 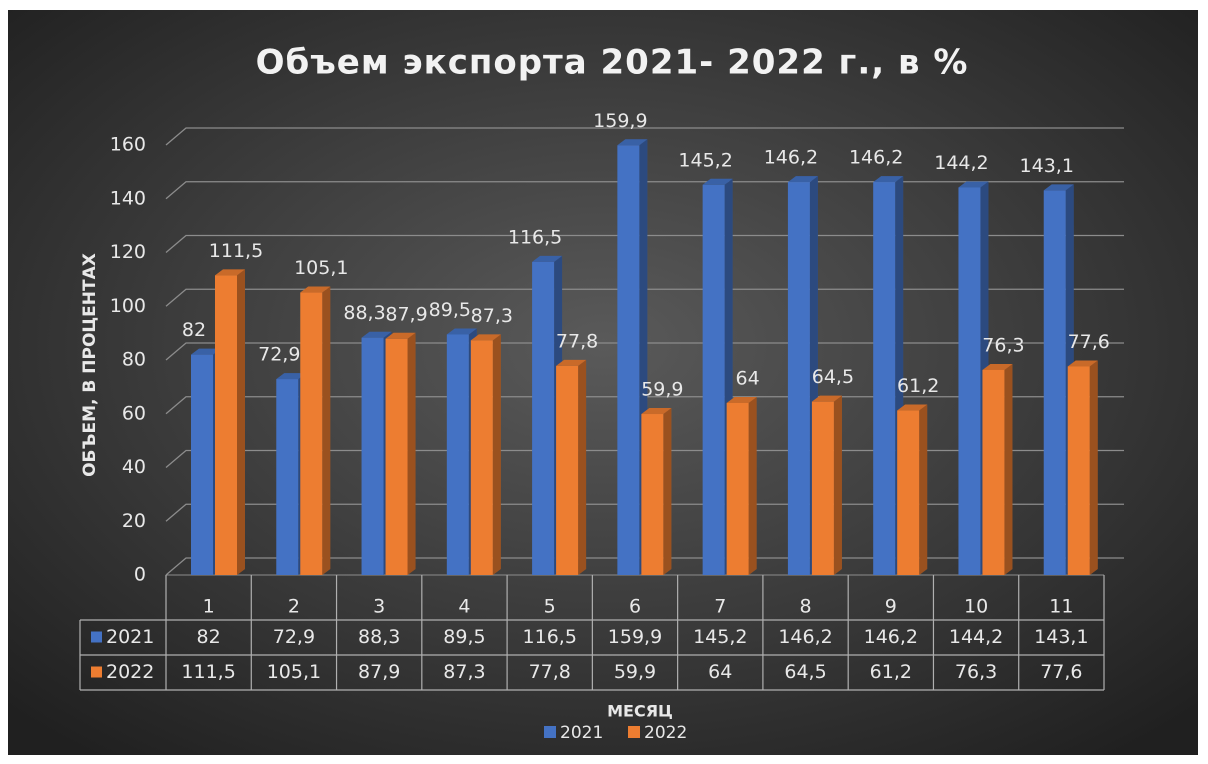 What do you see at coordinates (208, 672) in the screenshot?
I see `table-cell: 111,5` at bounding box center [208, 672].